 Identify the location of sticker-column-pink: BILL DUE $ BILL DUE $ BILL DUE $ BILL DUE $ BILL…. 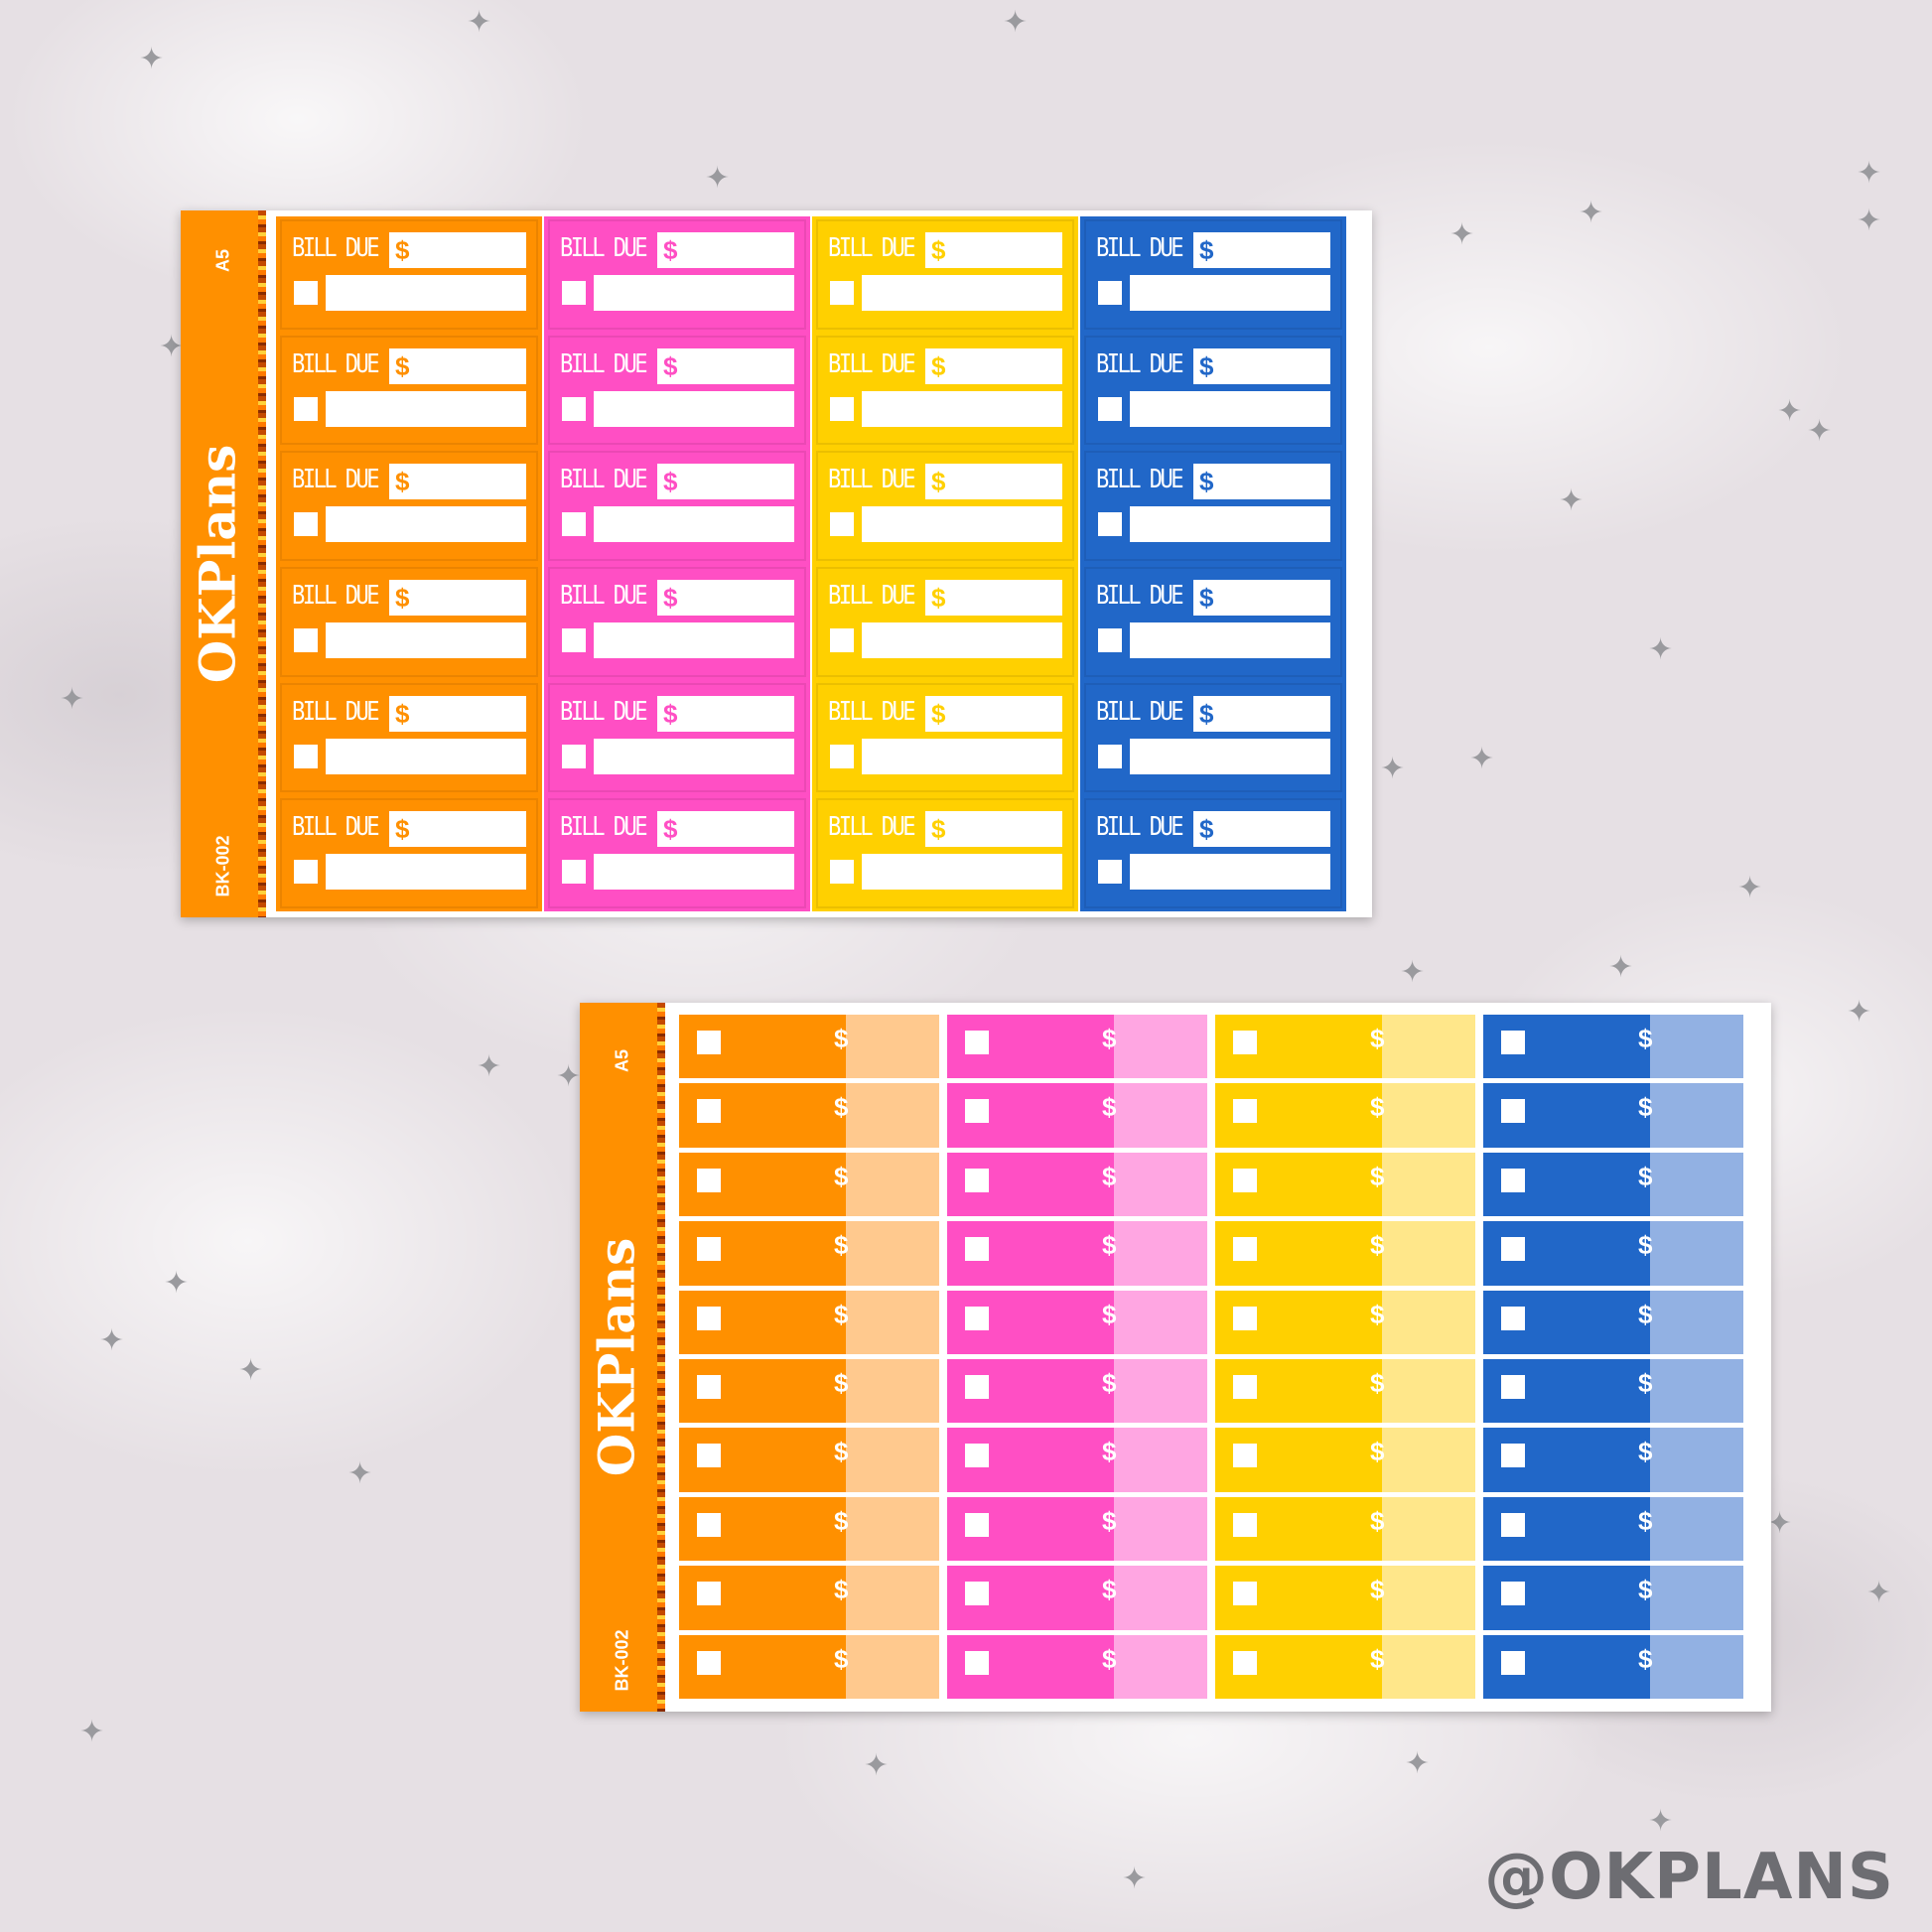
(677, 564).